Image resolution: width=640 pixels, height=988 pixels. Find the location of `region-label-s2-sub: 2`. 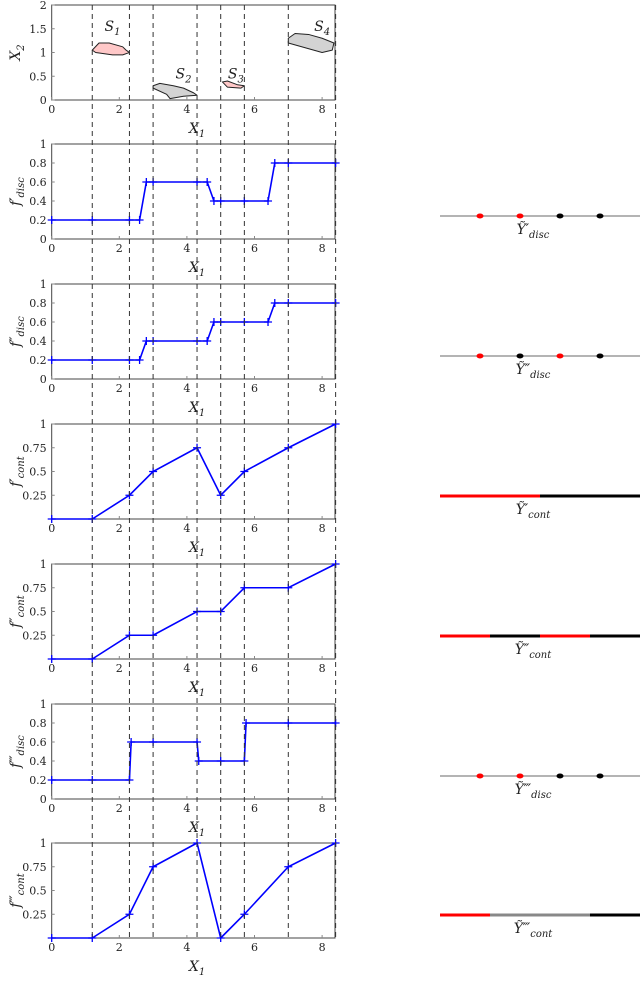

region-label-s2-sub: 2 is located at coordinates (187, 80).